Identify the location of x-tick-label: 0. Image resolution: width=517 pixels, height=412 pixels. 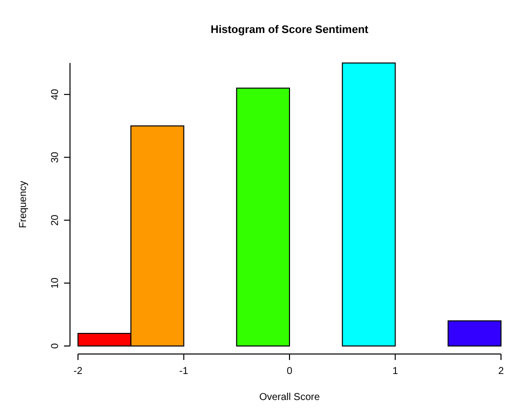
(289, 371).